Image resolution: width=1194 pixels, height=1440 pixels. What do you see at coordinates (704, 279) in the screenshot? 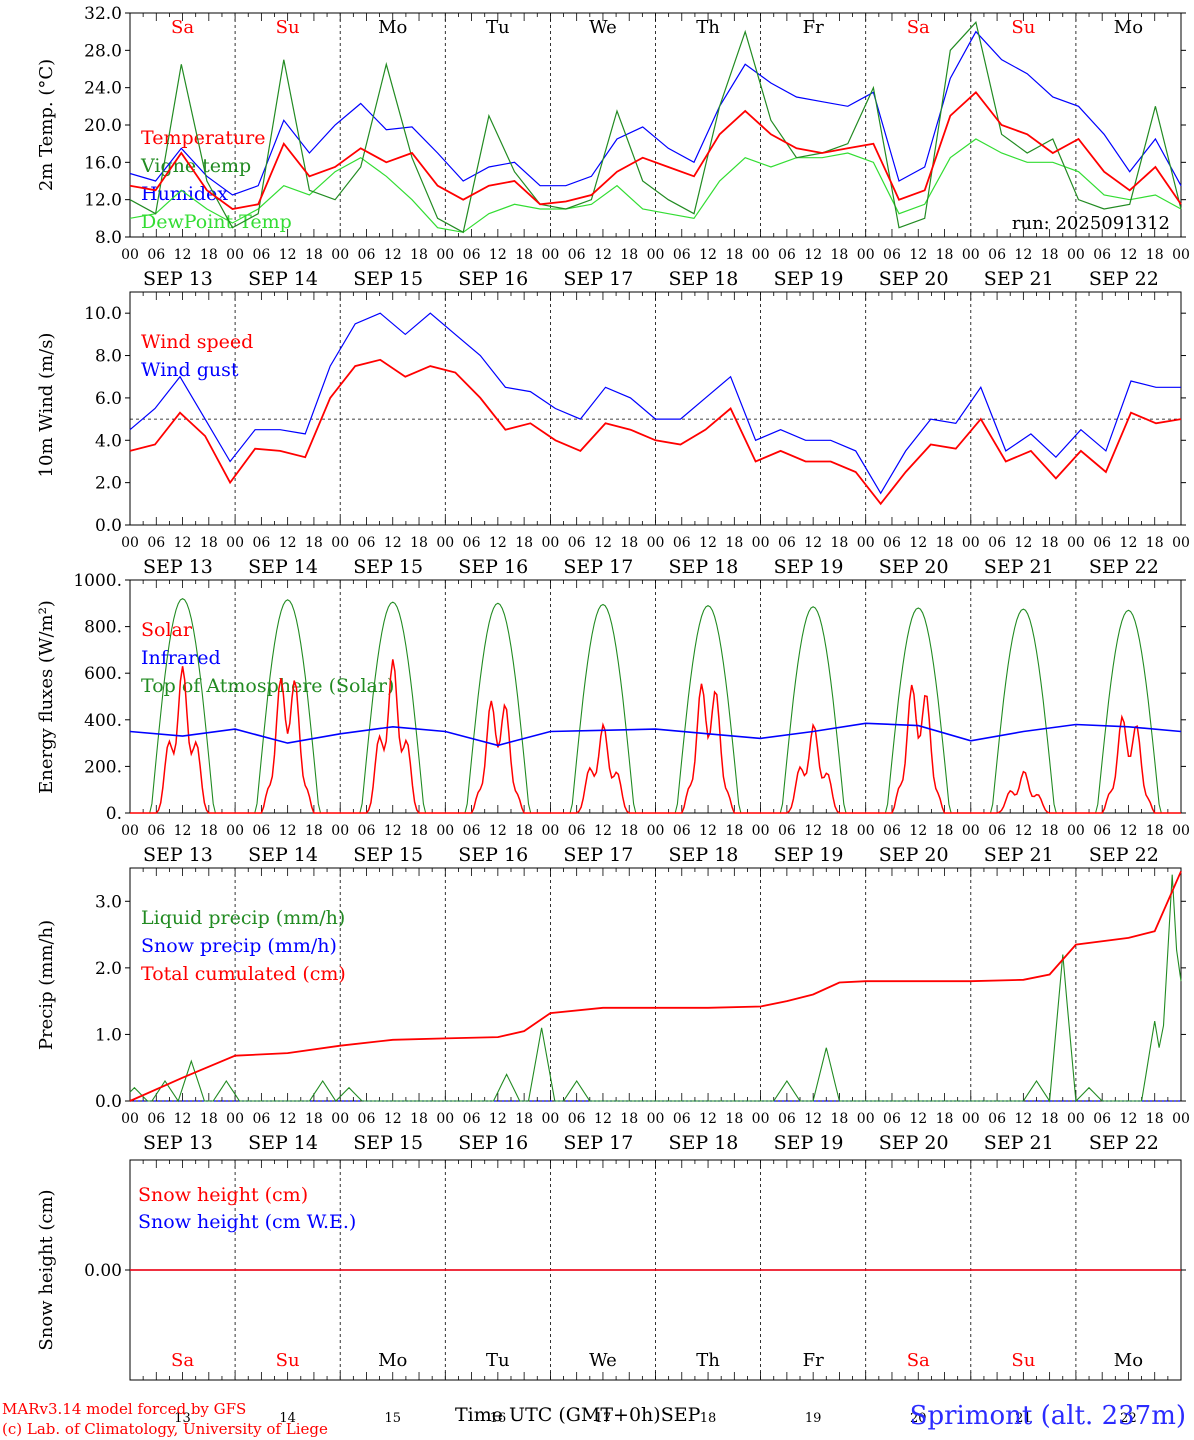
I see `date-label: SEP 18` at bounding box center [704, 279].